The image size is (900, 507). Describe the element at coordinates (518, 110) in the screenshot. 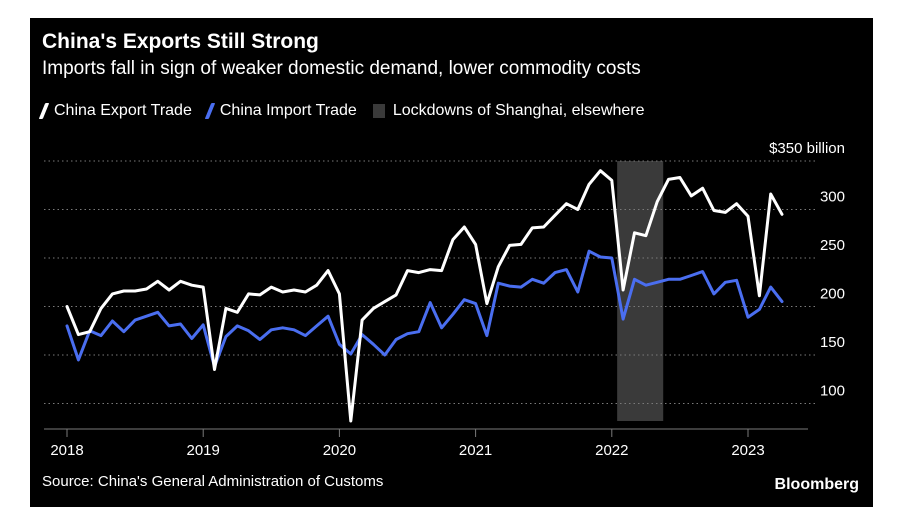

I see `legend-label-lockdown: Lockdowns of Shanghai, elsewhere` at that location.